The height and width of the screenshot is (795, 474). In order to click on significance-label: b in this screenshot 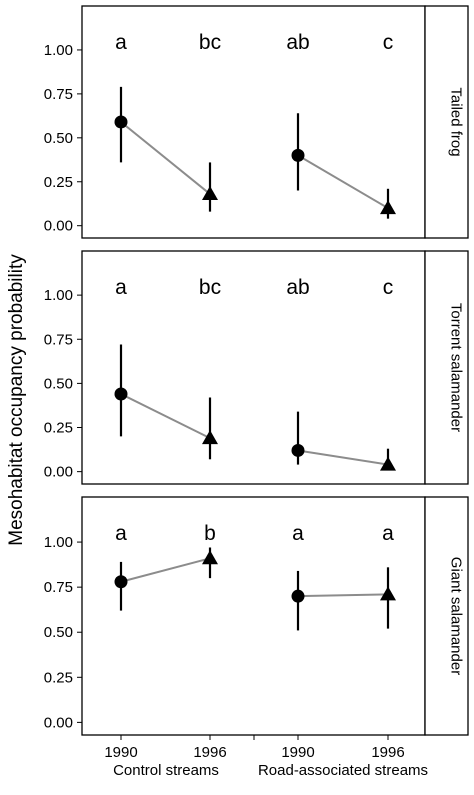, I will do `click(210, 533)`.